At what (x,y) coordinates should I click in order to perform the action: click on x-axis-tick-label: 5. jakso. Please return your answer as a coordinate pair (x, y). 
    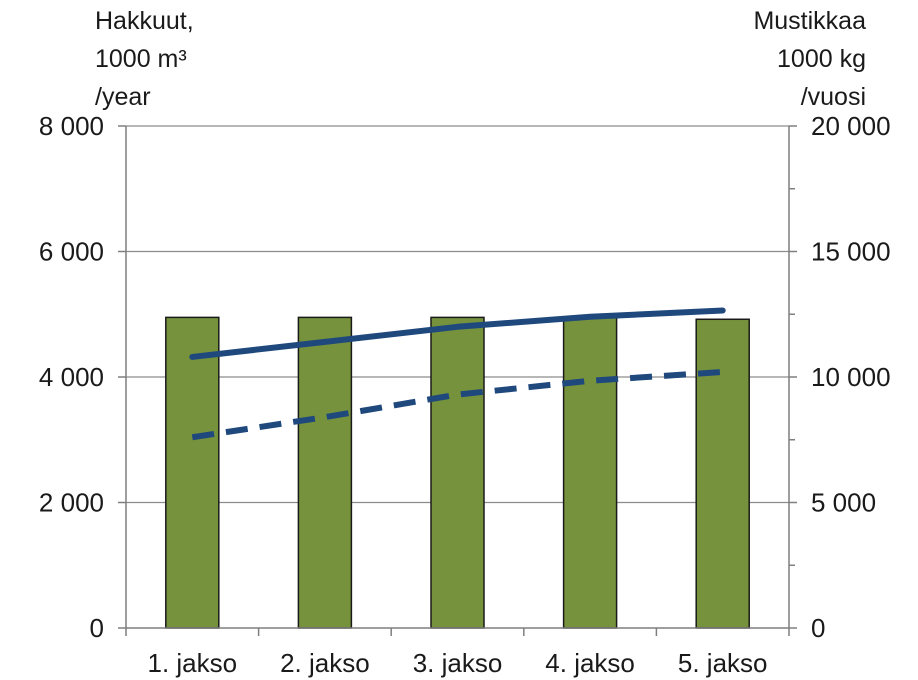
    Looking at the image, I should click on (723, 663).